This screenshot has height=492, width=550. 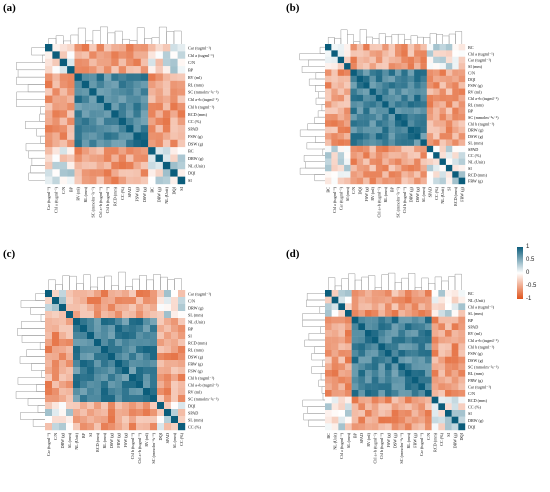 I want to click on column-tick-label: RCD (mm), so click(x=115, y=196).